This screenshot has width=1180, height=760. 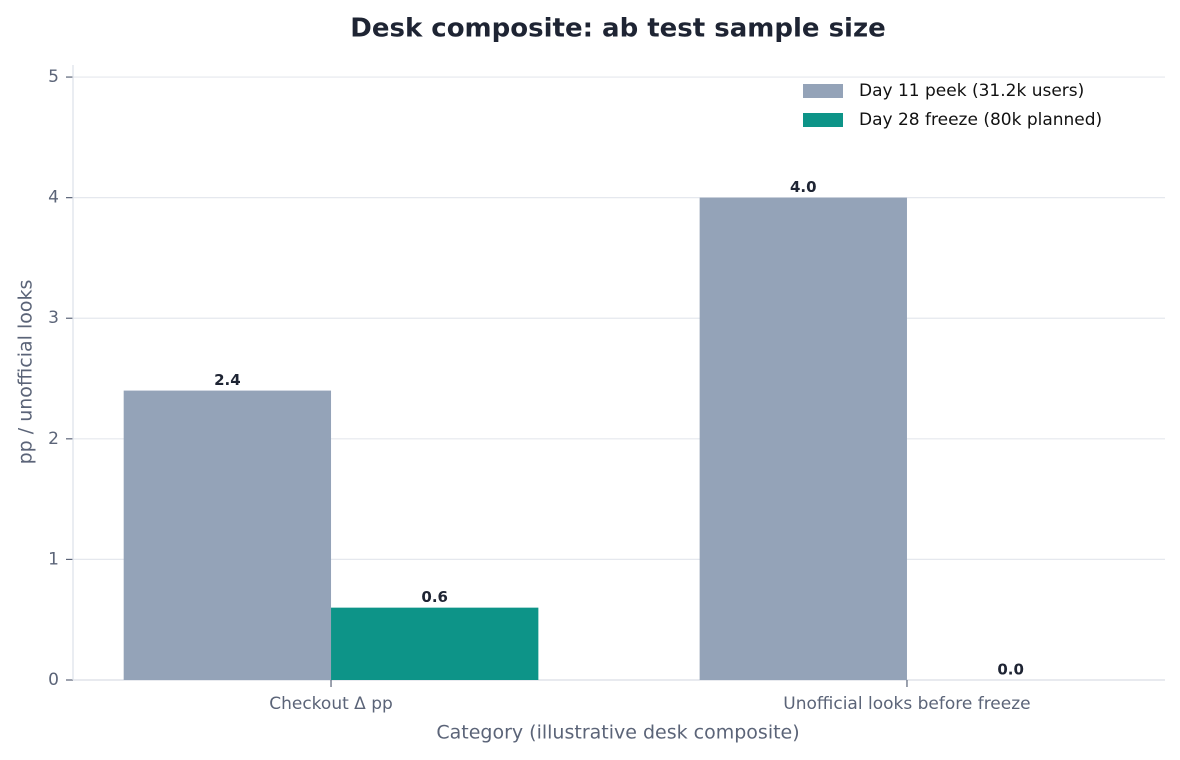 I want to click on chart-title: Desk composite: ab test sample size, so click(x=617, y=29).